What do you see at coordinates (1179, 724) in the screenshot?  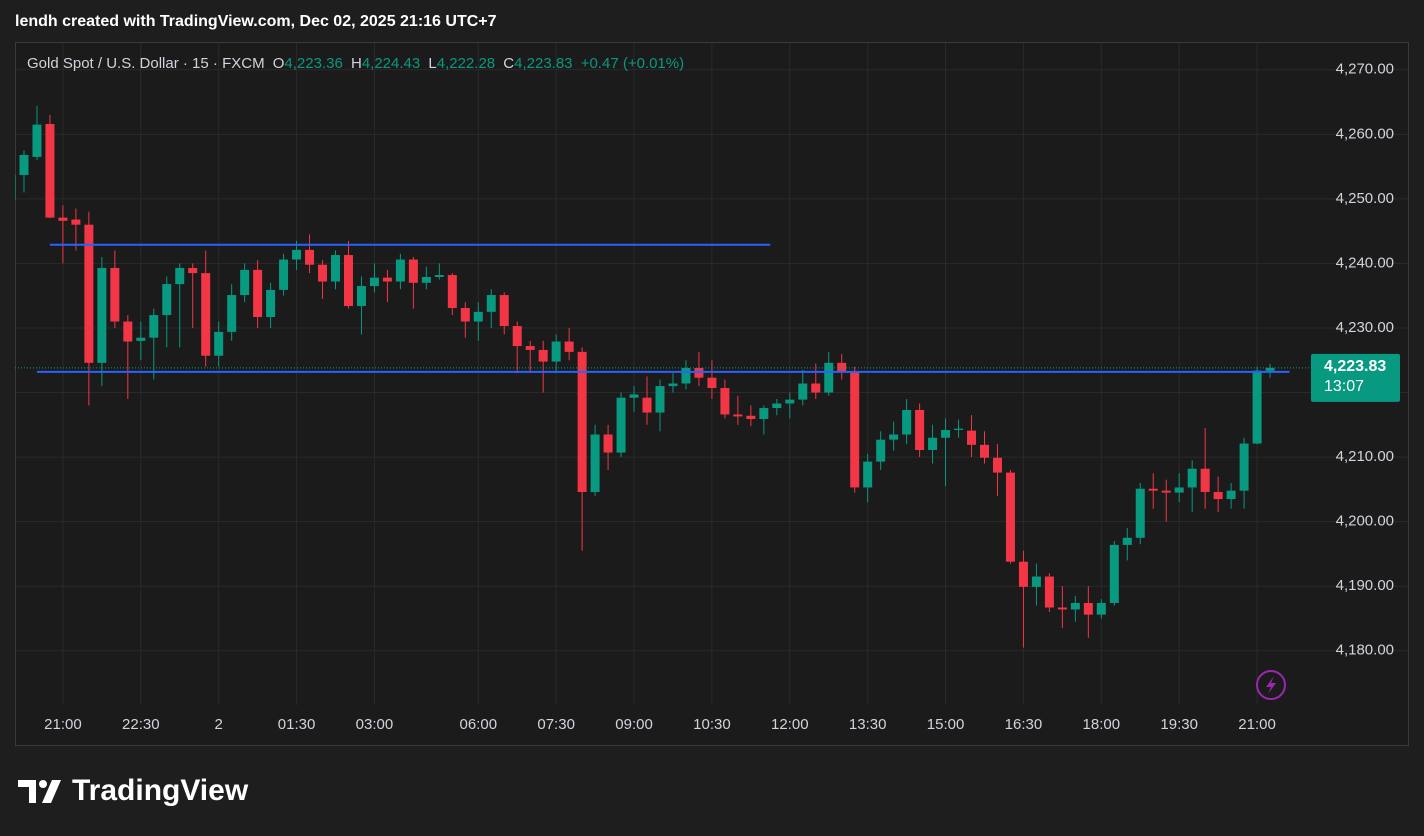 I see `x-tick-label: 19:30` at bounding box center [1179, 724].